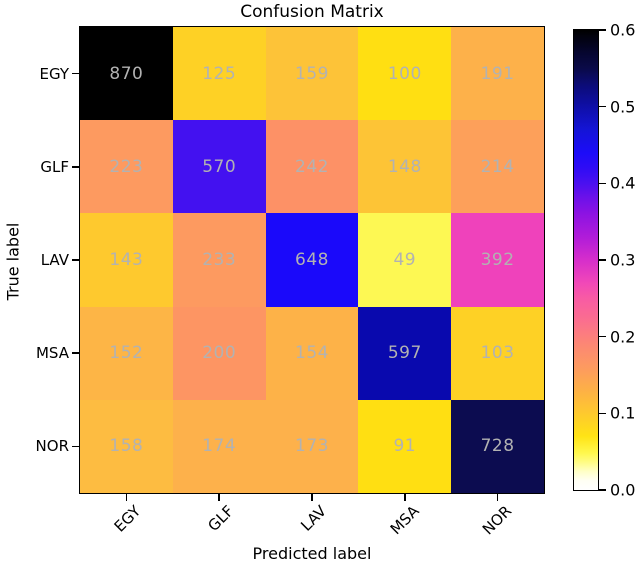 The width and height of the screenshot is (640, 572). I want to click on cell-value: 648, so click(312, 259).